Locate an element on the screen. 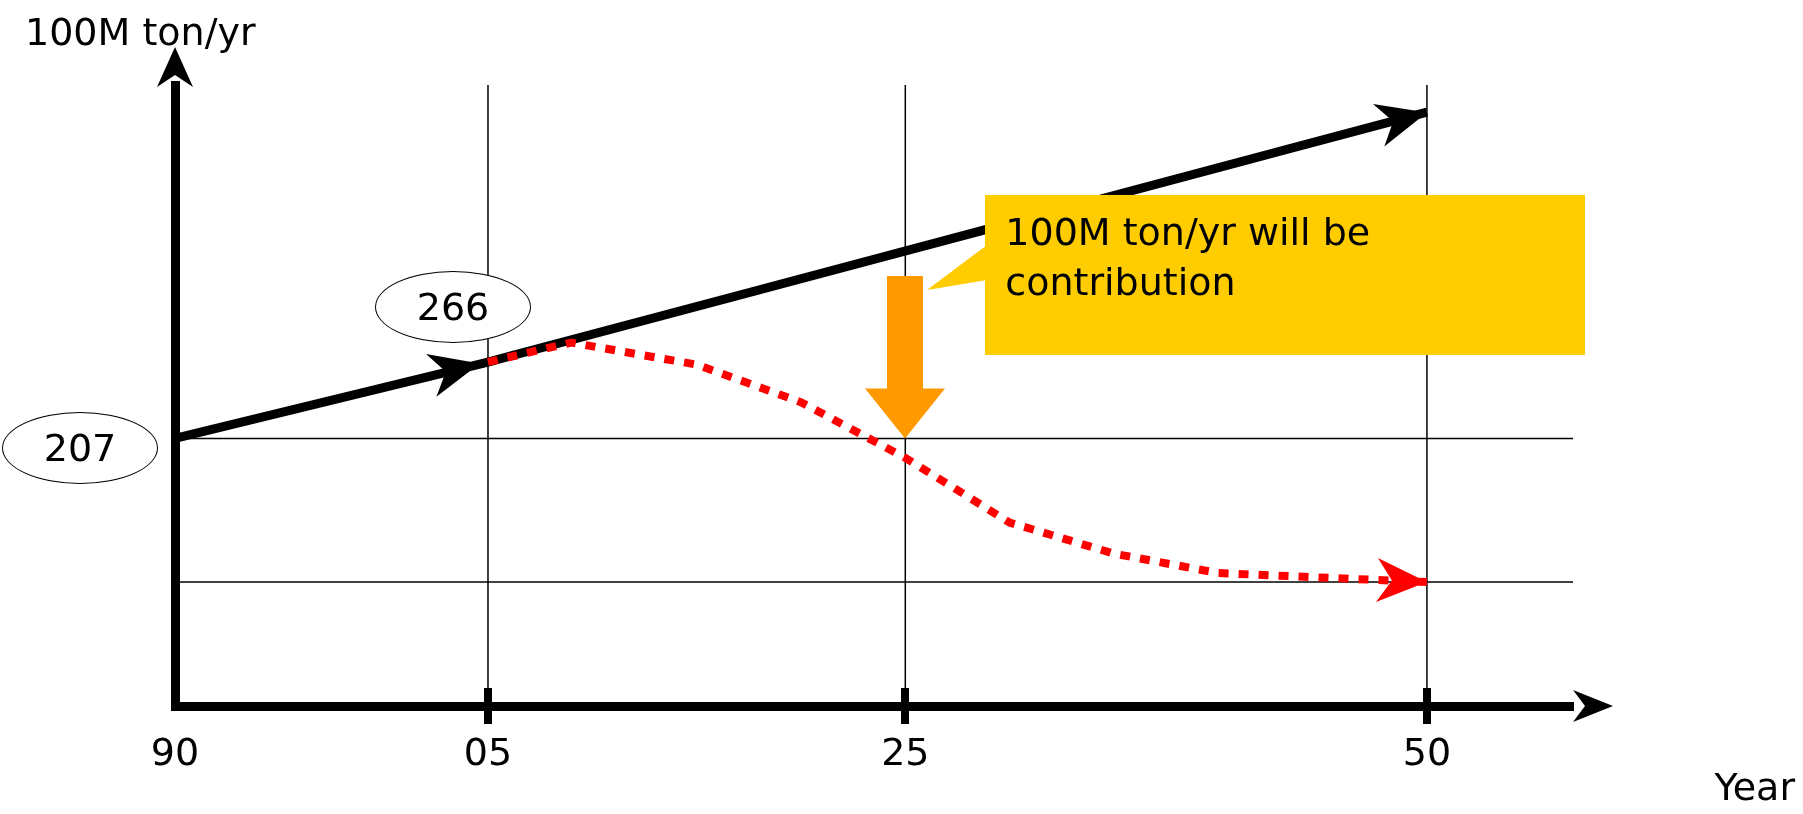 This screenshot has width=1803, height=814. data-label: 207 is located at coordinates (80, 448).